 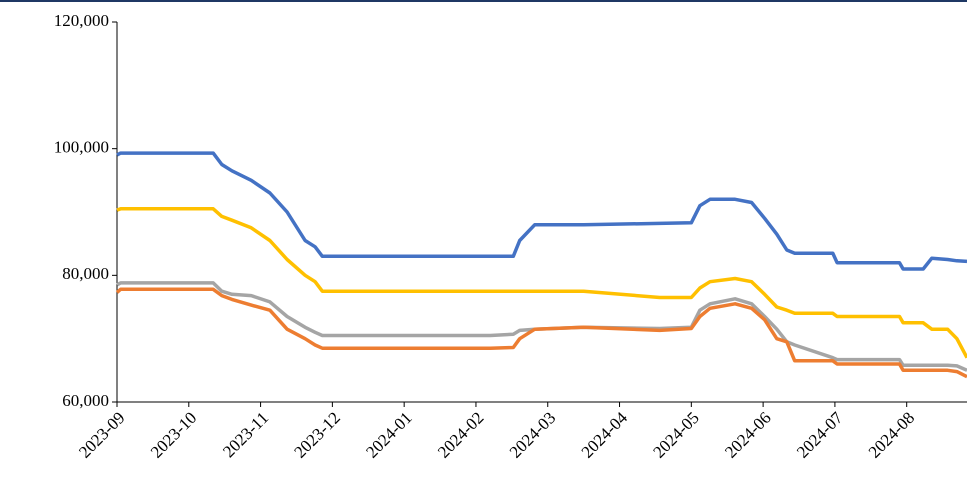 I want to click on x-tick-label: 2023-09, so click(x=102, y=435).